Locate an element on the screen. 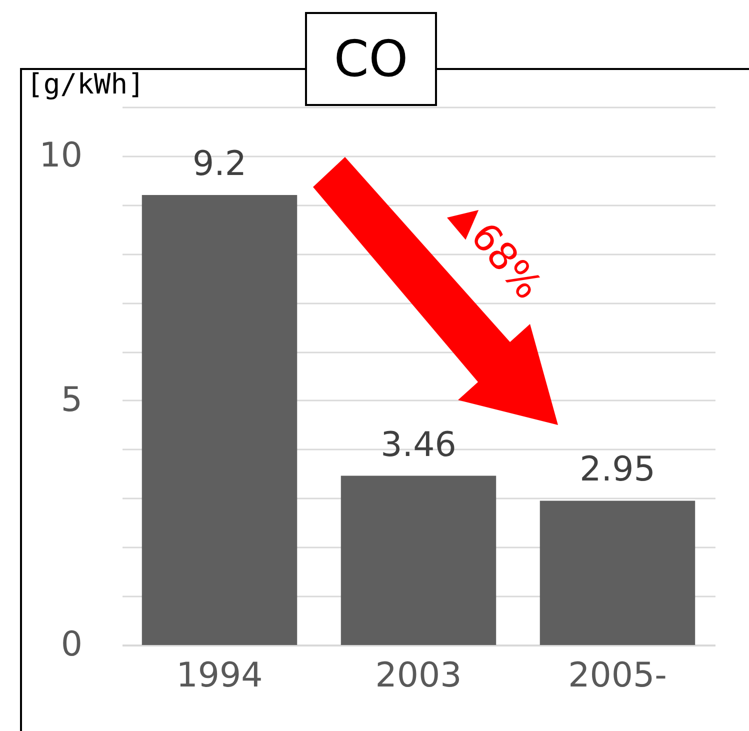 The image size is (749, 731). y-tick-label: 10 is located at coordinates (60, 155).